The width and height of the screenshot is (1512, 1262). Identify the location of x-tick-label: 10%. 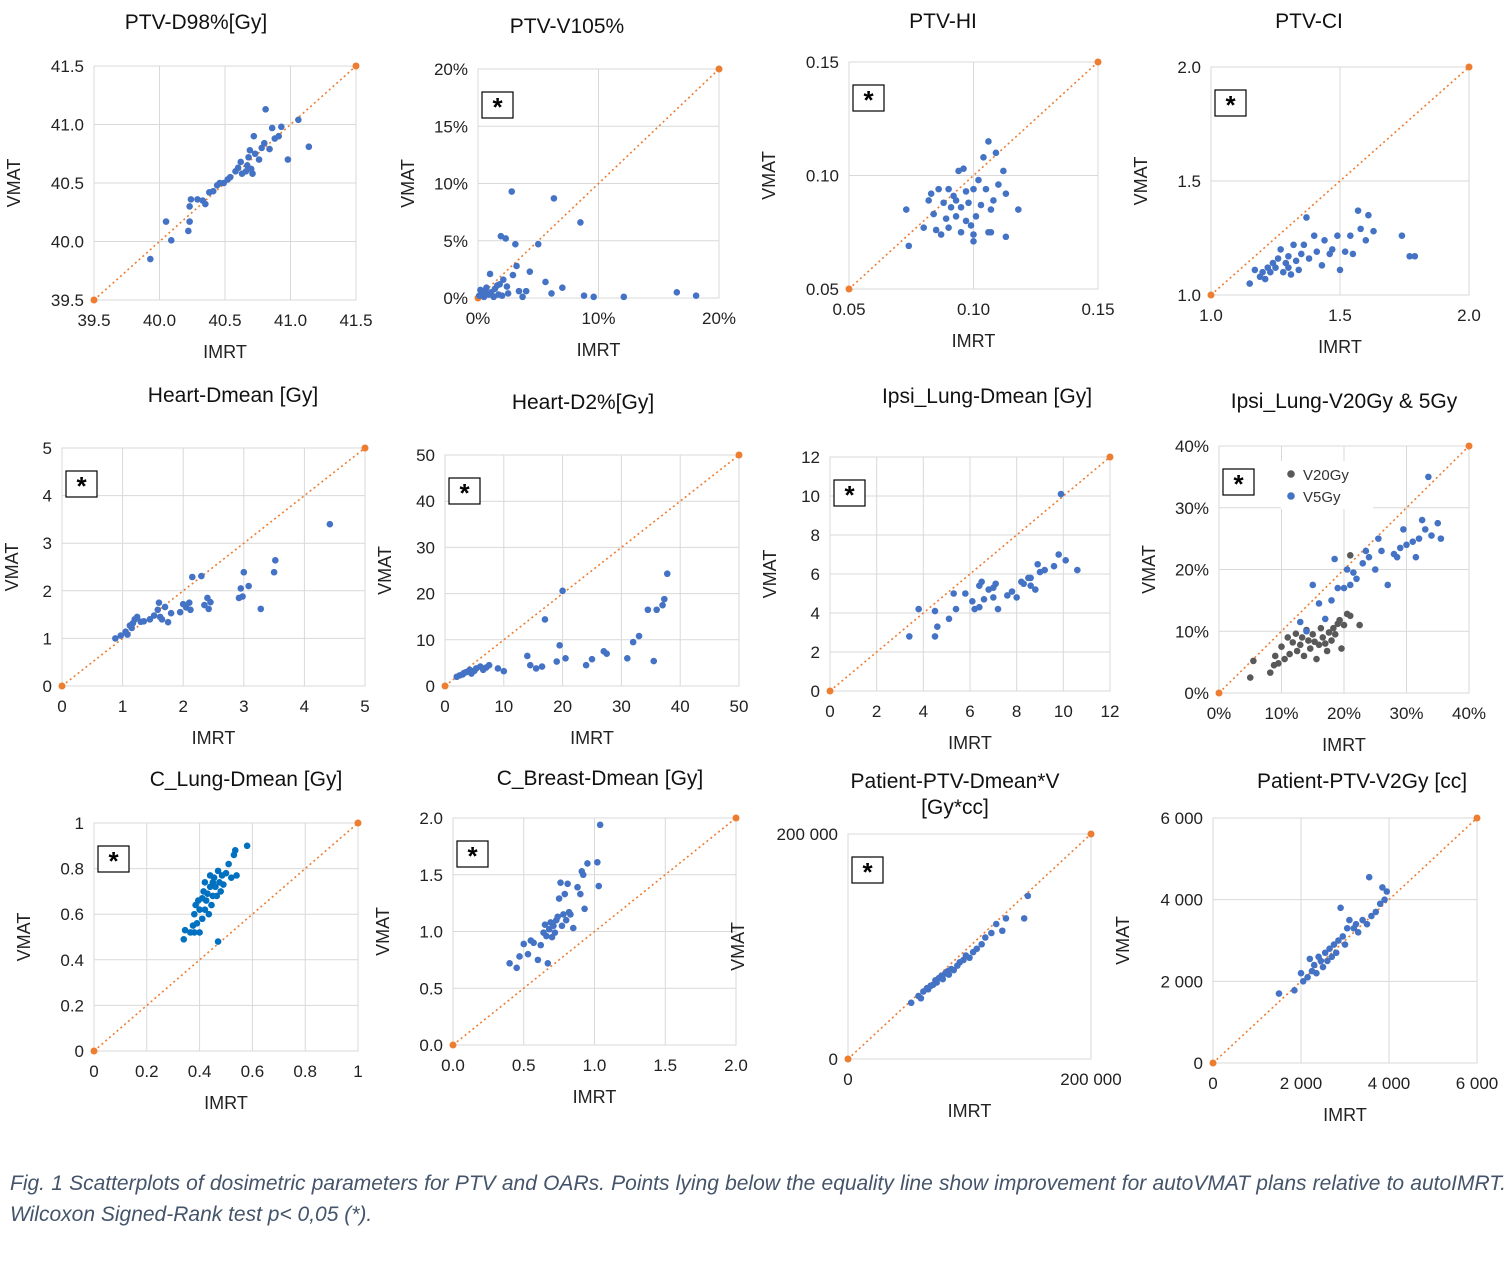
(598, 318).